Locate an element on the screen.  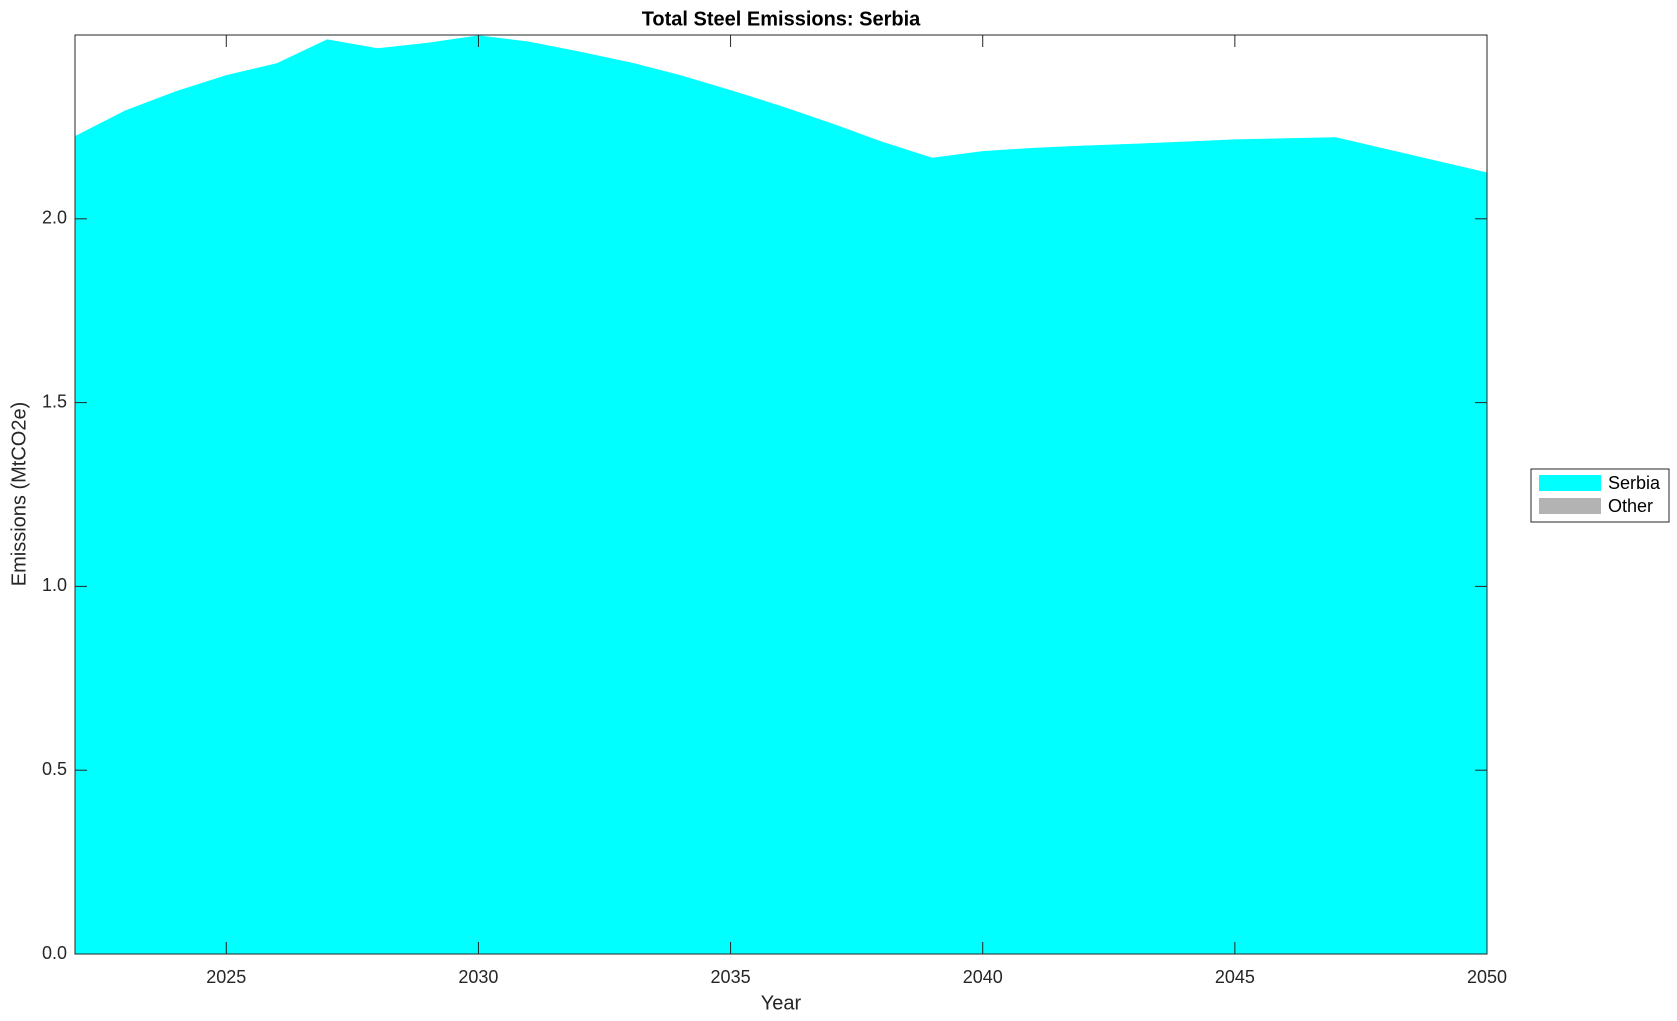
y-tick-label: 2.0 is located at coordinates (54, 218).